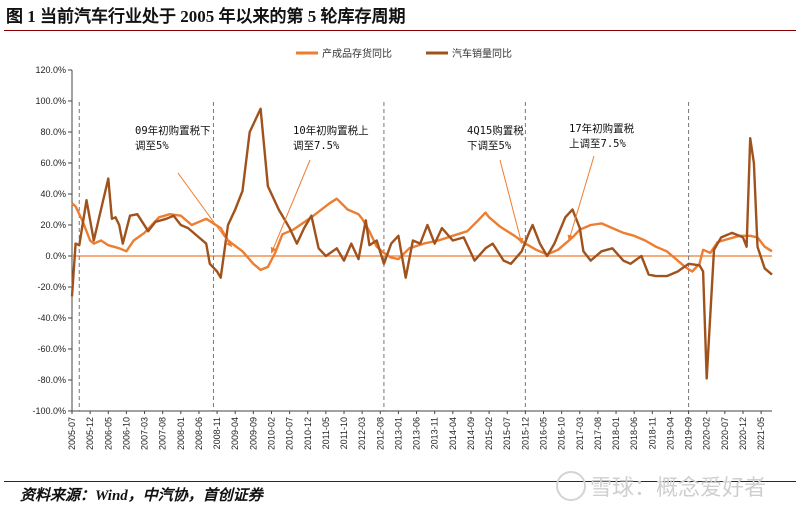 This screenshot has height=509, width=800. Describe the element at coordinates (53, 194) in the screenshot. I see `y-tick-label: 40.0%` at that location.